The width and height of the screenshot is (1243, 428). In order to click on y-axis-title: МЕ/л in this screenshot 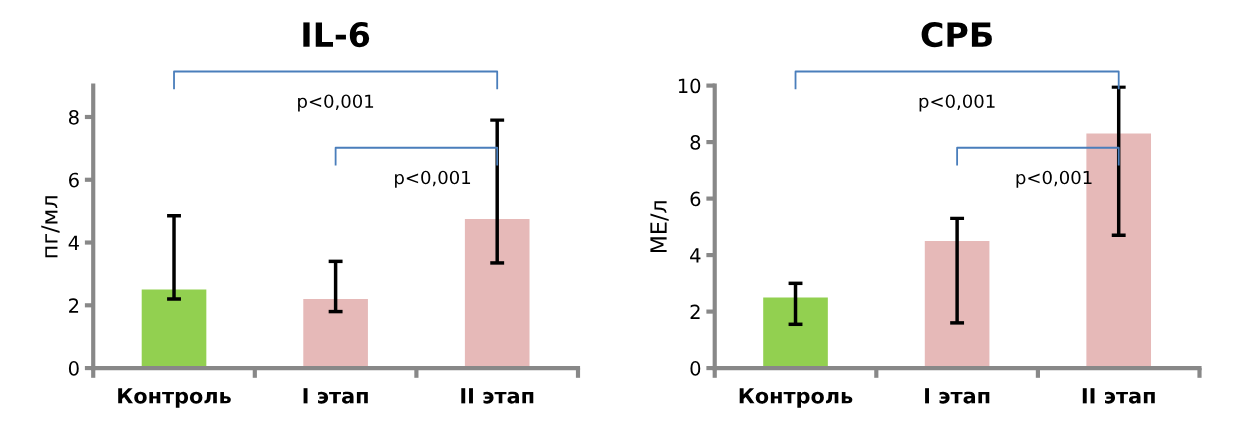, I will do `click(659, 227)`.